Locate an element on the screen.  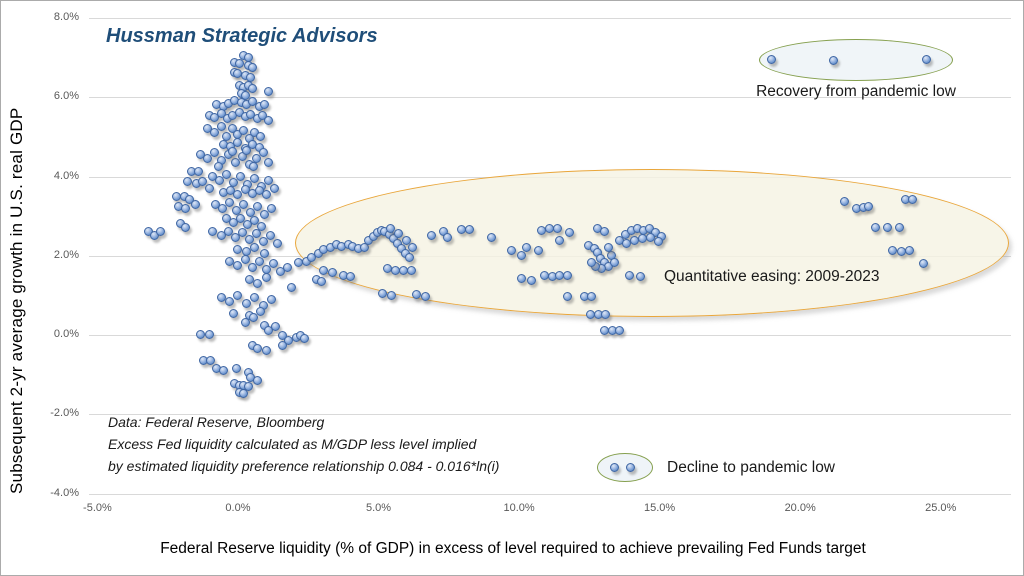
y-tick-label: -4.0% is located at coordinates (64, 492).